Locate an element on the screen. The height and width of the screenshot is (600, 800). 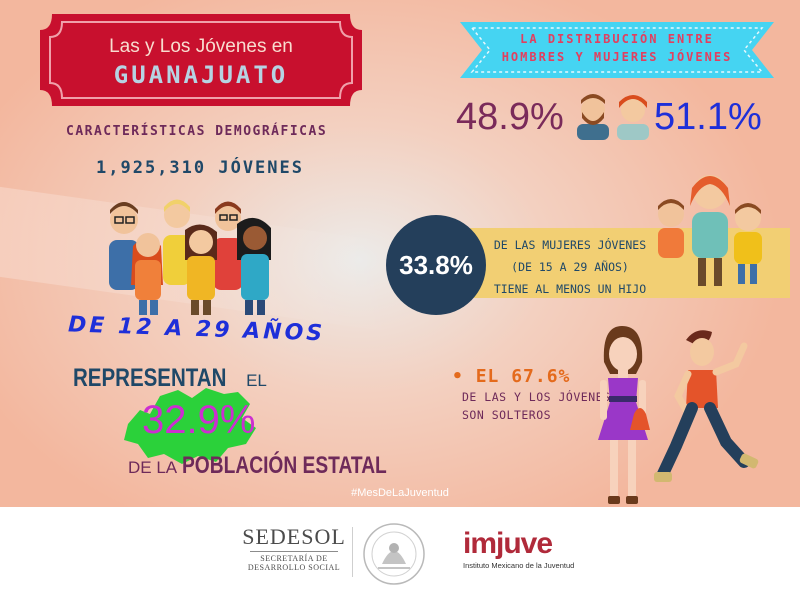
youth-group-illustration is located at coordinates (190, 252).